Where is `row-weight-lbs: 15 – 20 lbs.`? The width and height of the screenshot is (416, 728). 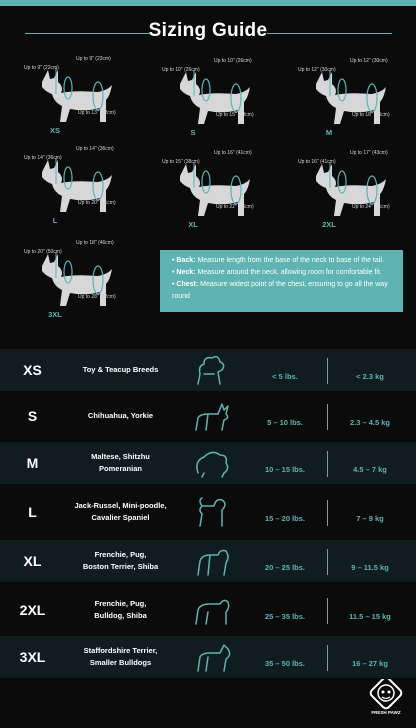
row-weight-lbs: 15 – 20 lbs. is located at coordinates (285, 518).